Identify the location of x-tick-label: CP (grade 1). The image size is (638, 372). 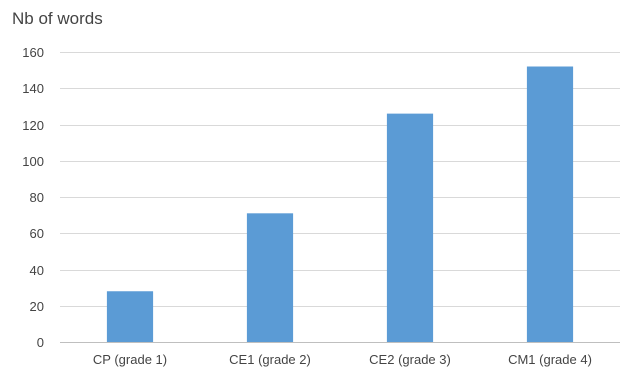
(130, 359).